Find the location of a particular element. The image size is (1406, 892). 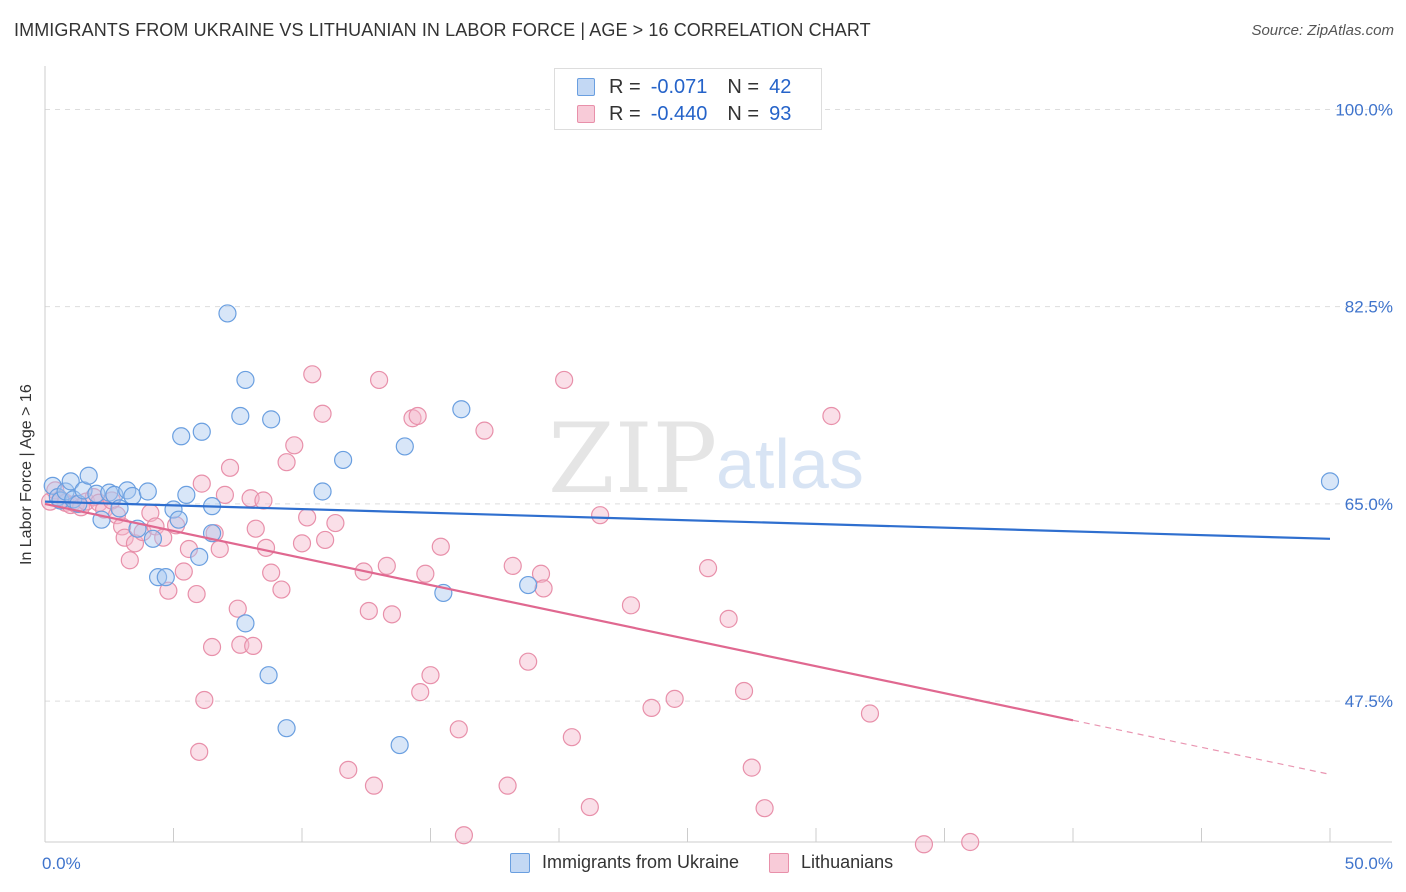

legend-row-lithuanians: R = -0.440 N = 93 is located at coordinates (684, 114).